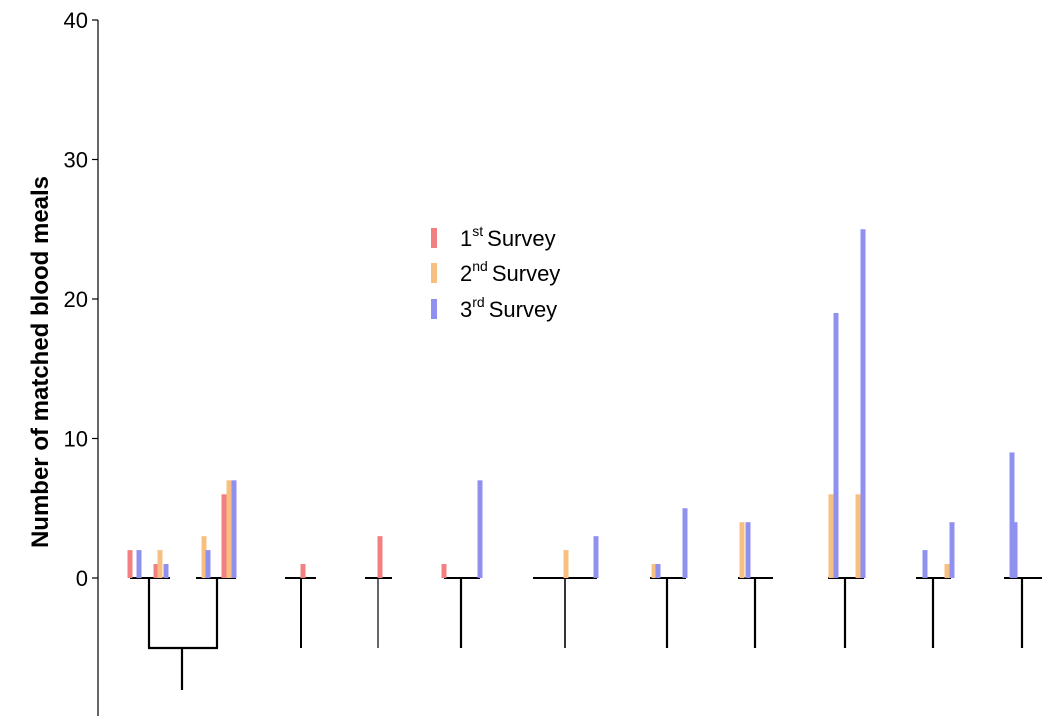 The image size is (1044, 722). What do you see at coordinates (81, 362) in the screenshot?
I see `y-axis: 0 10 20 30 40` at bounding box center [81, 362].